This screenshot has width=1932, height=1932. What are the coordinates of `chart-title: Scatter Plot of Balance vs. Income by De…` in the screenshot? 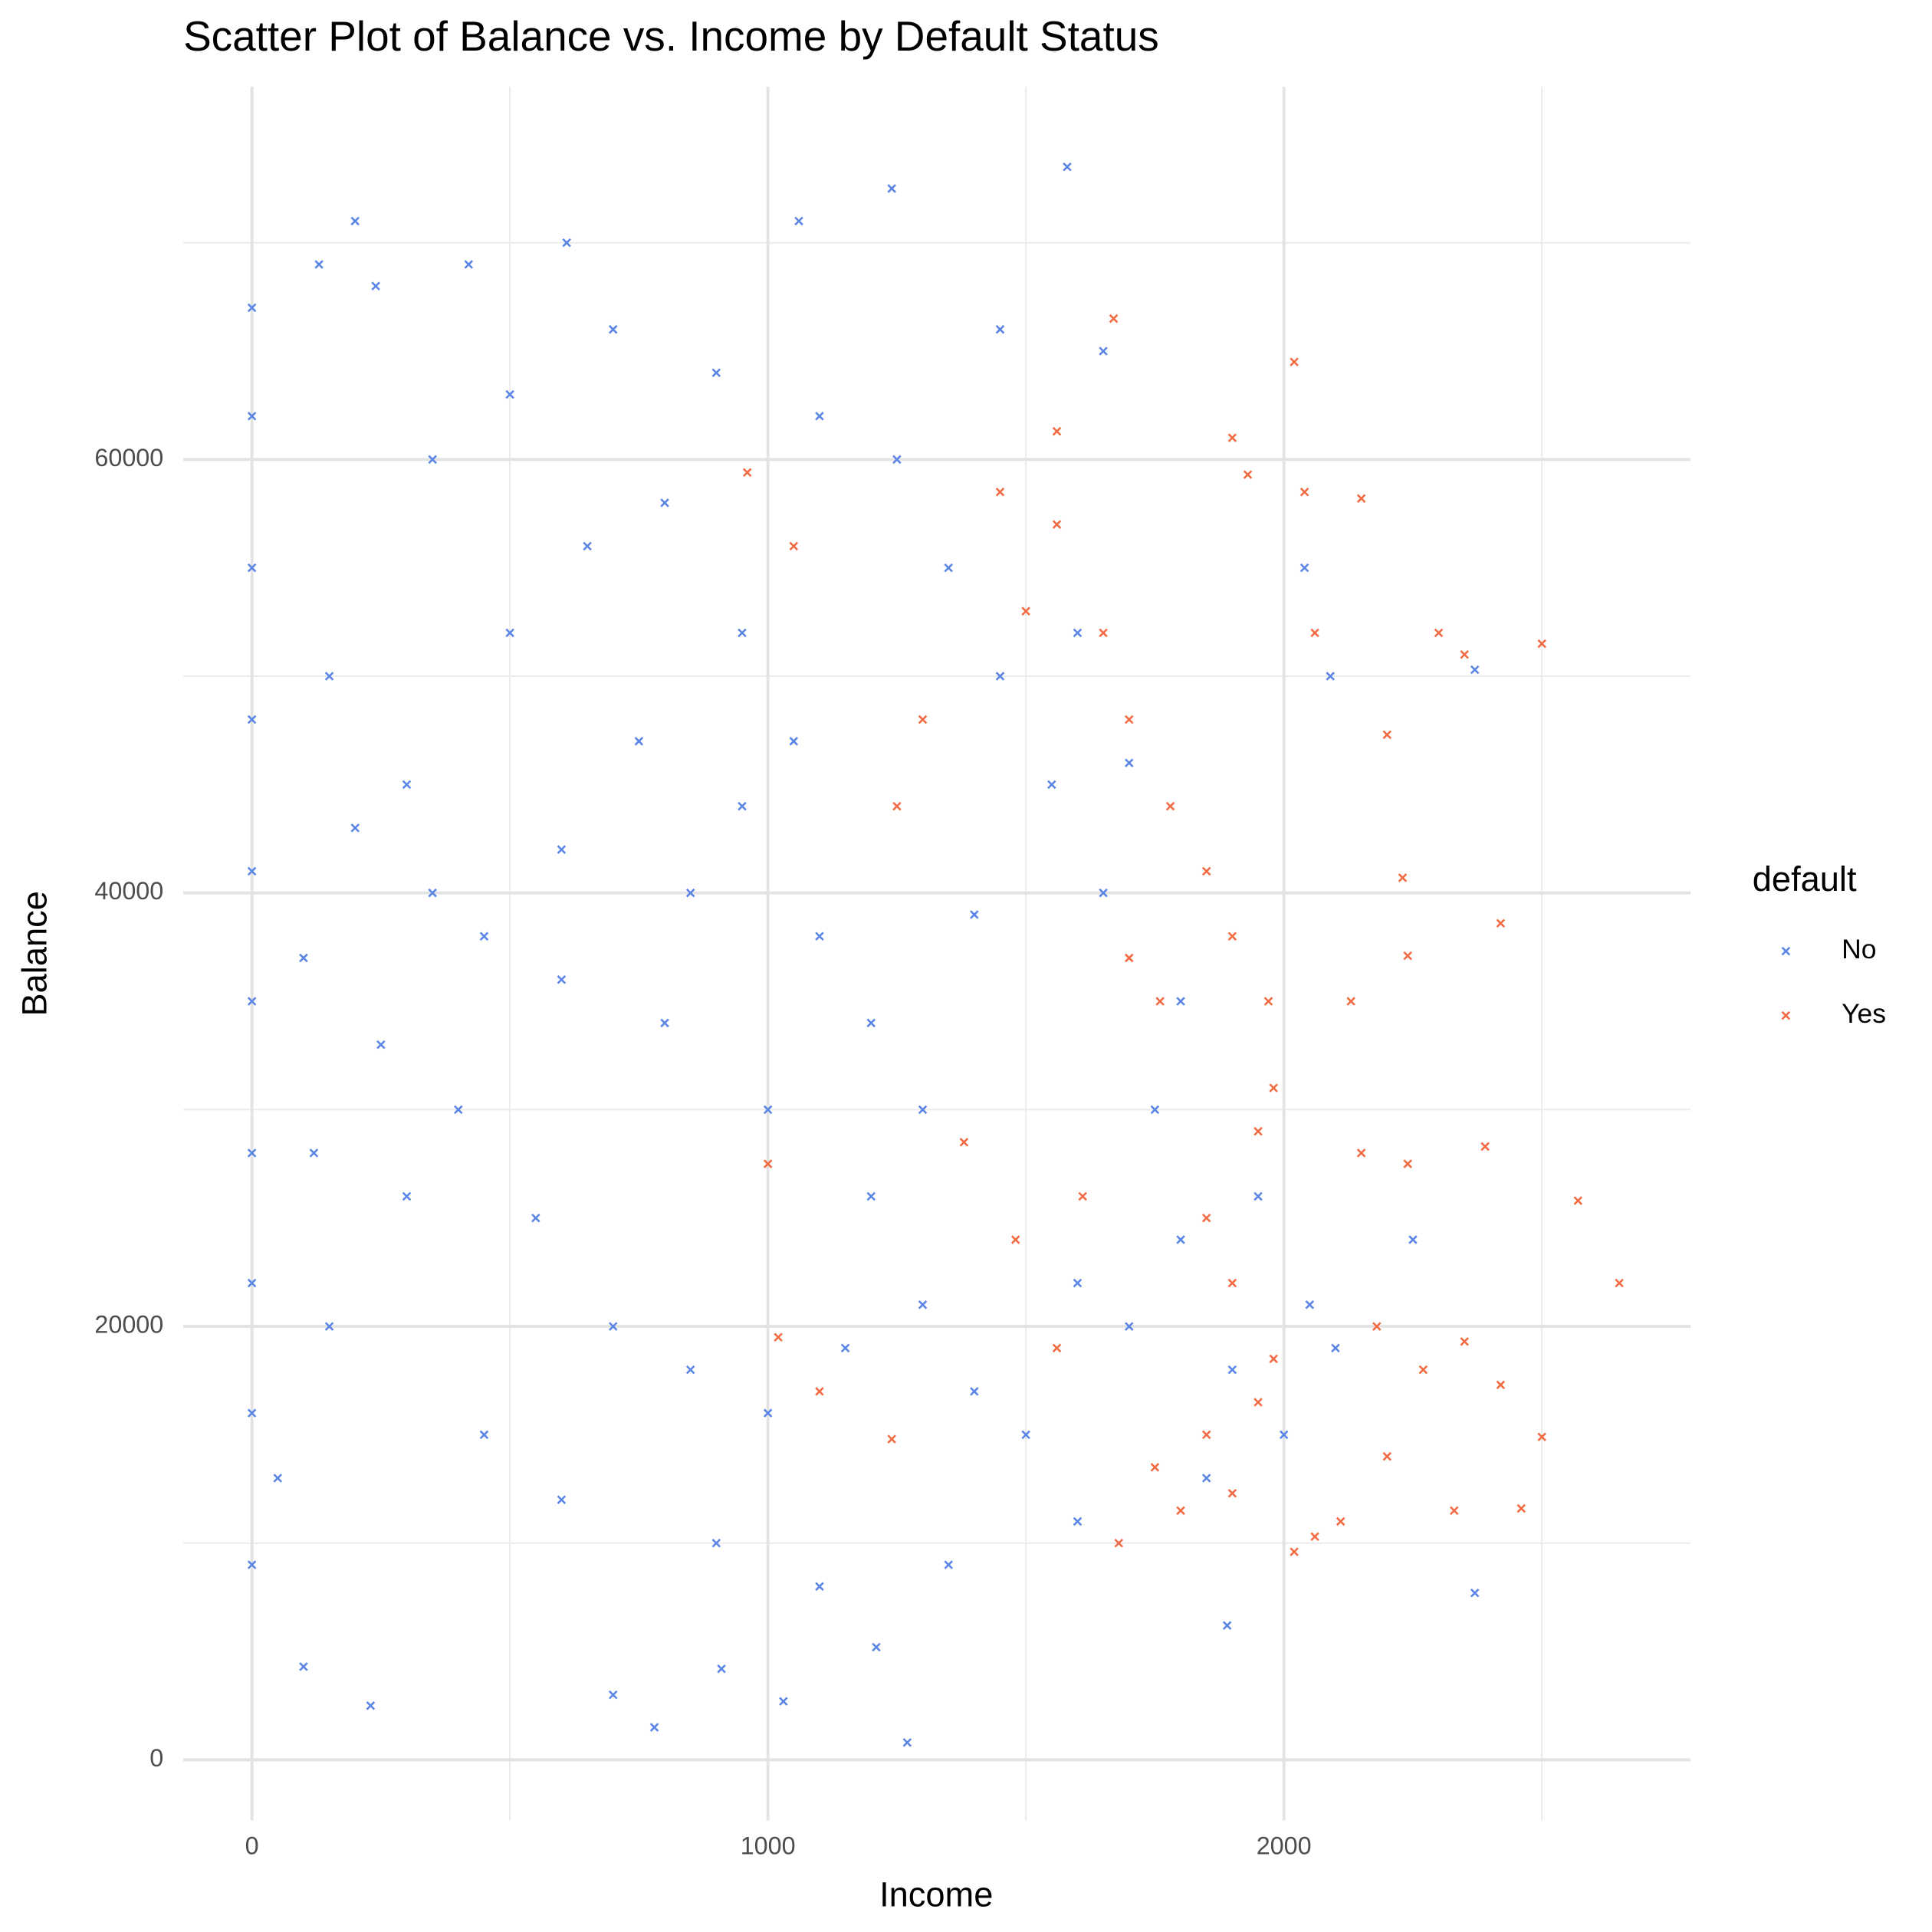 It's located at (671, 36).